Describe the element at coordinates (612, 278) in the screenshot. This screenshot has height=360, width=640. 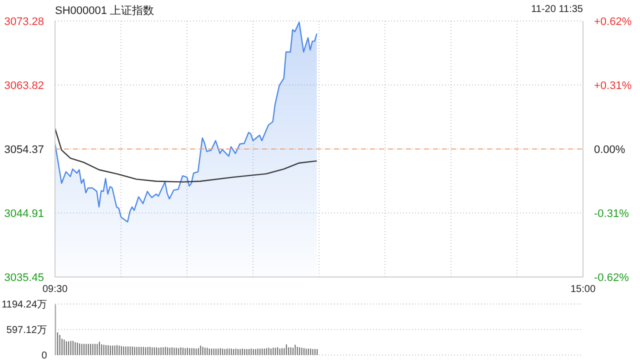
I see `y2-tick-label: -0.62%` at that location.